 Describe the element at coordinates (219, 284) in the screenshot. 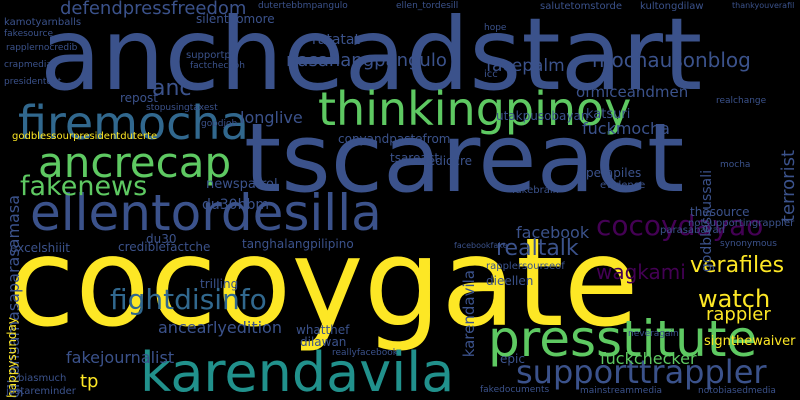

I see `word-trilling: trilling` at that location.